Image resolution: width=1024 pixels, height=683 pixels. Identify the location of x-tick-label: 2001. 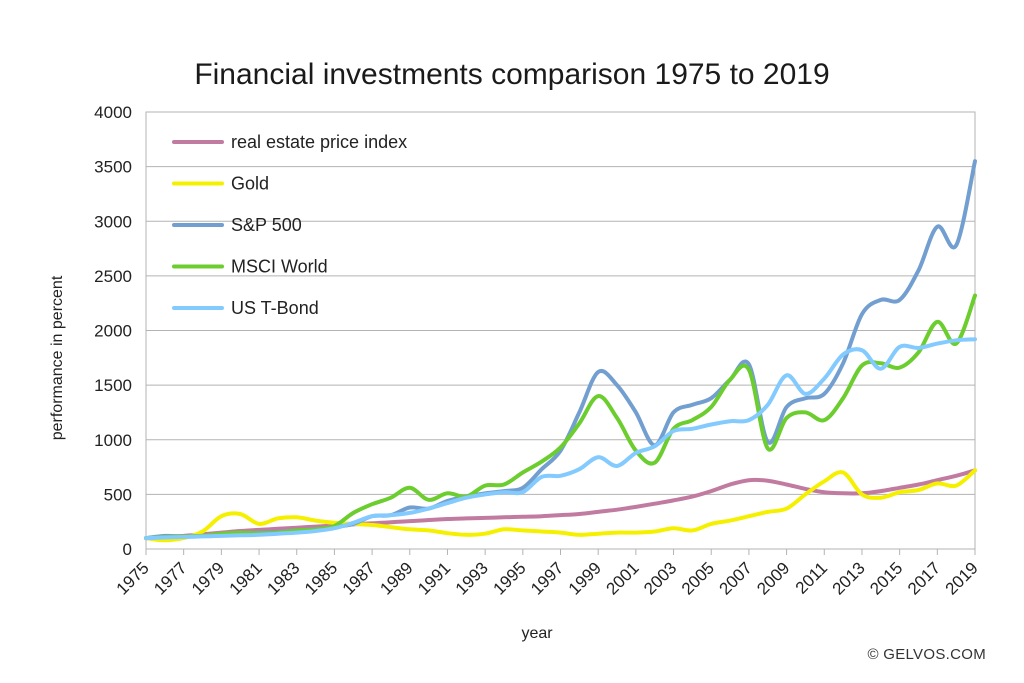
(623, 578).